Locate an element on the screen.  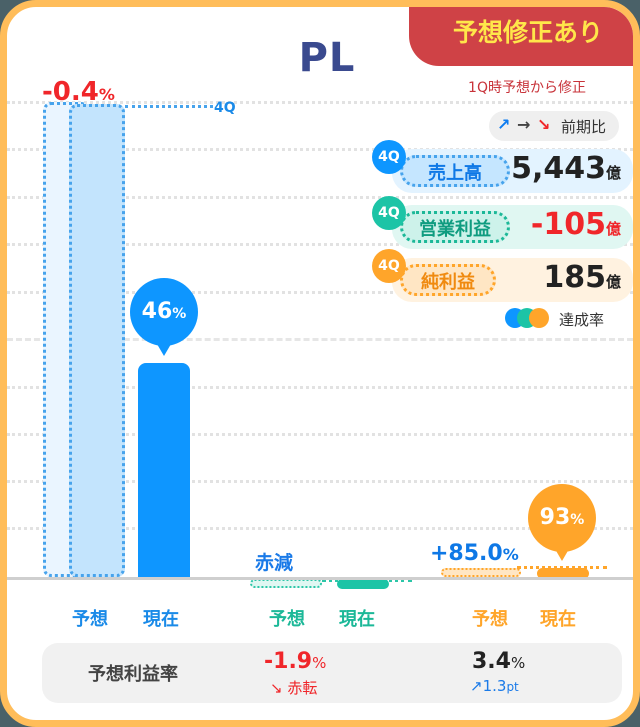
tag-4q-operating: 4Q is located at coordinates (389, 213).